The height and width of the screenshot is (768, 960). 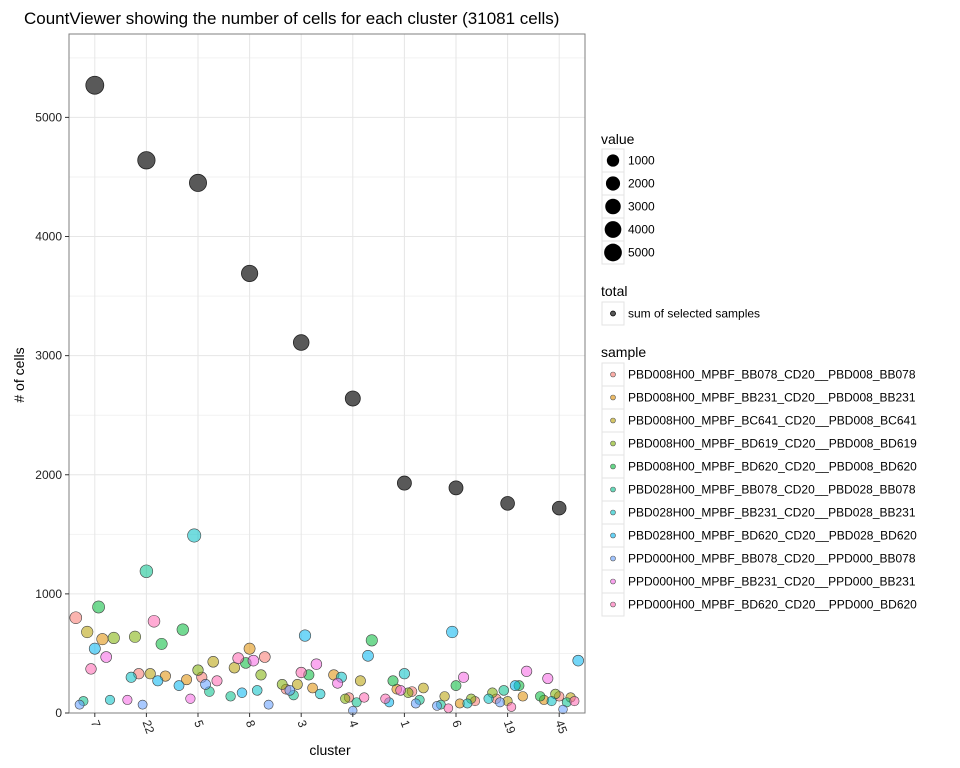 I want to click on y-tick-label: 2000, so click(x=48, y=475).